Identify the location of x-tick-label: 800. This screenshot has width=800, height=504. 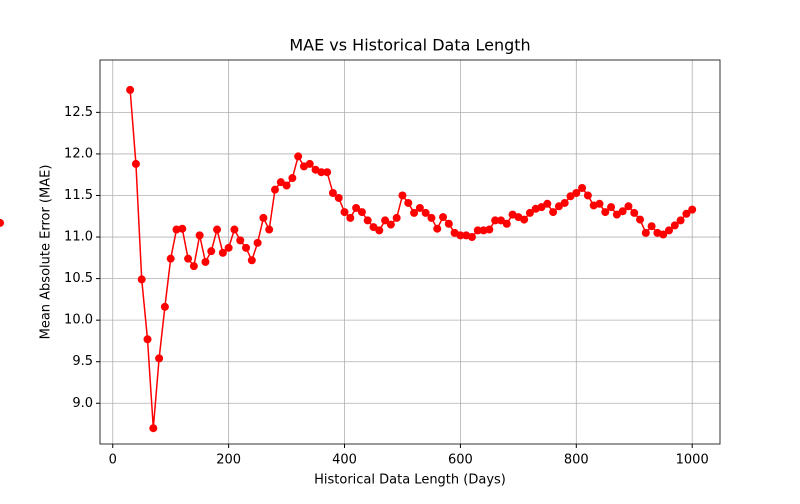
(576, 460).